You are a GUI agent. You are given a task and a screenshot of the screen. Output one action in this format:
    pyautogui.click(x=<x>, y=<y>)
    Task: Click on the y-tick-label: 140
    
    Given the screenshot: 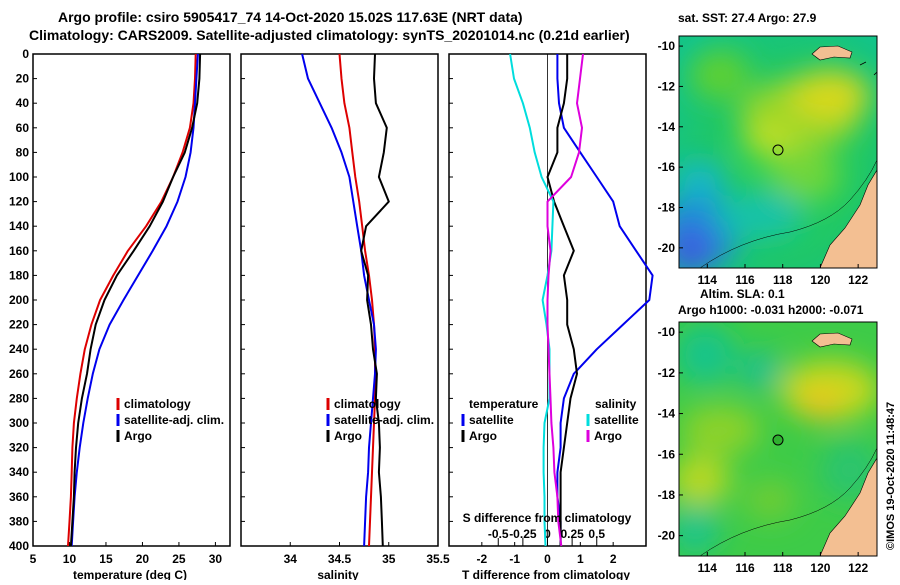 What is the action you would take?
    pyautogui.click(x=19, y=226)
    